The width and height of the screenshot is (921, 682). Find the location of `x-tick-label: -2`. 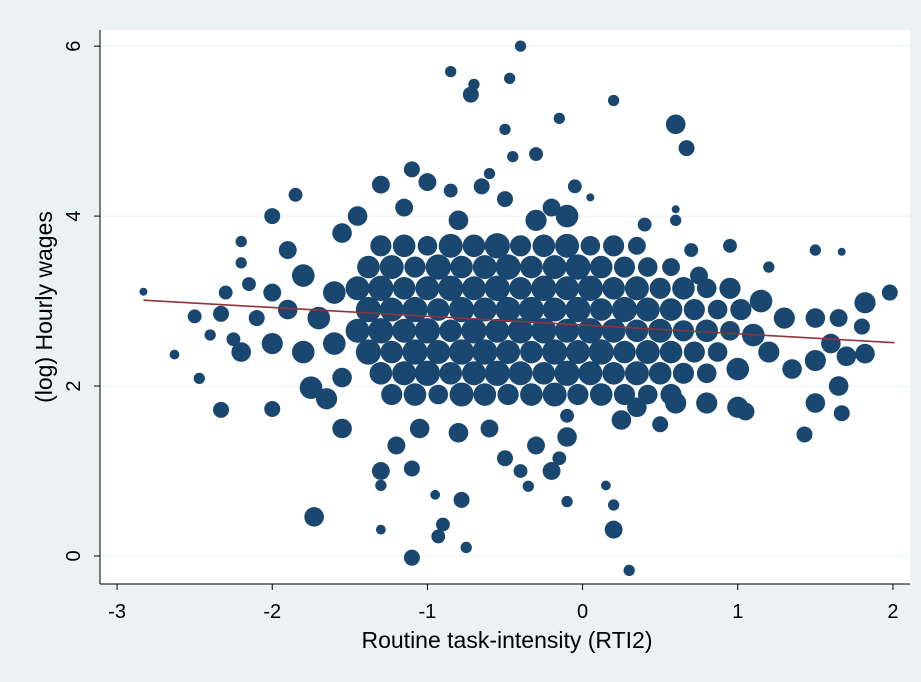

x-tick-label: -2 is located at coordinates (272, 612).